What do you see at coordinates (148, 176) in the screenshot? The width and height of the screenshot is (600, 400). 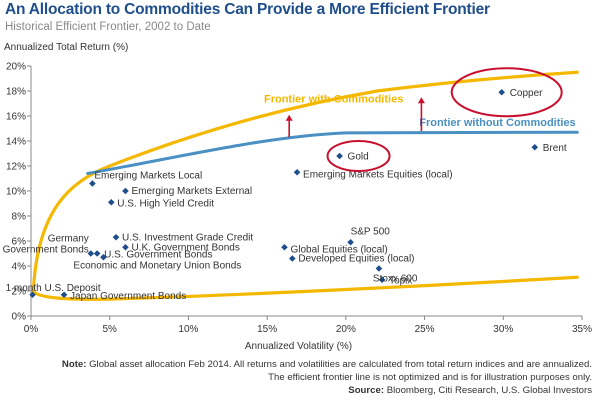 I see `point-label: Emerging Markets Local` at bounding box center [148, 176].